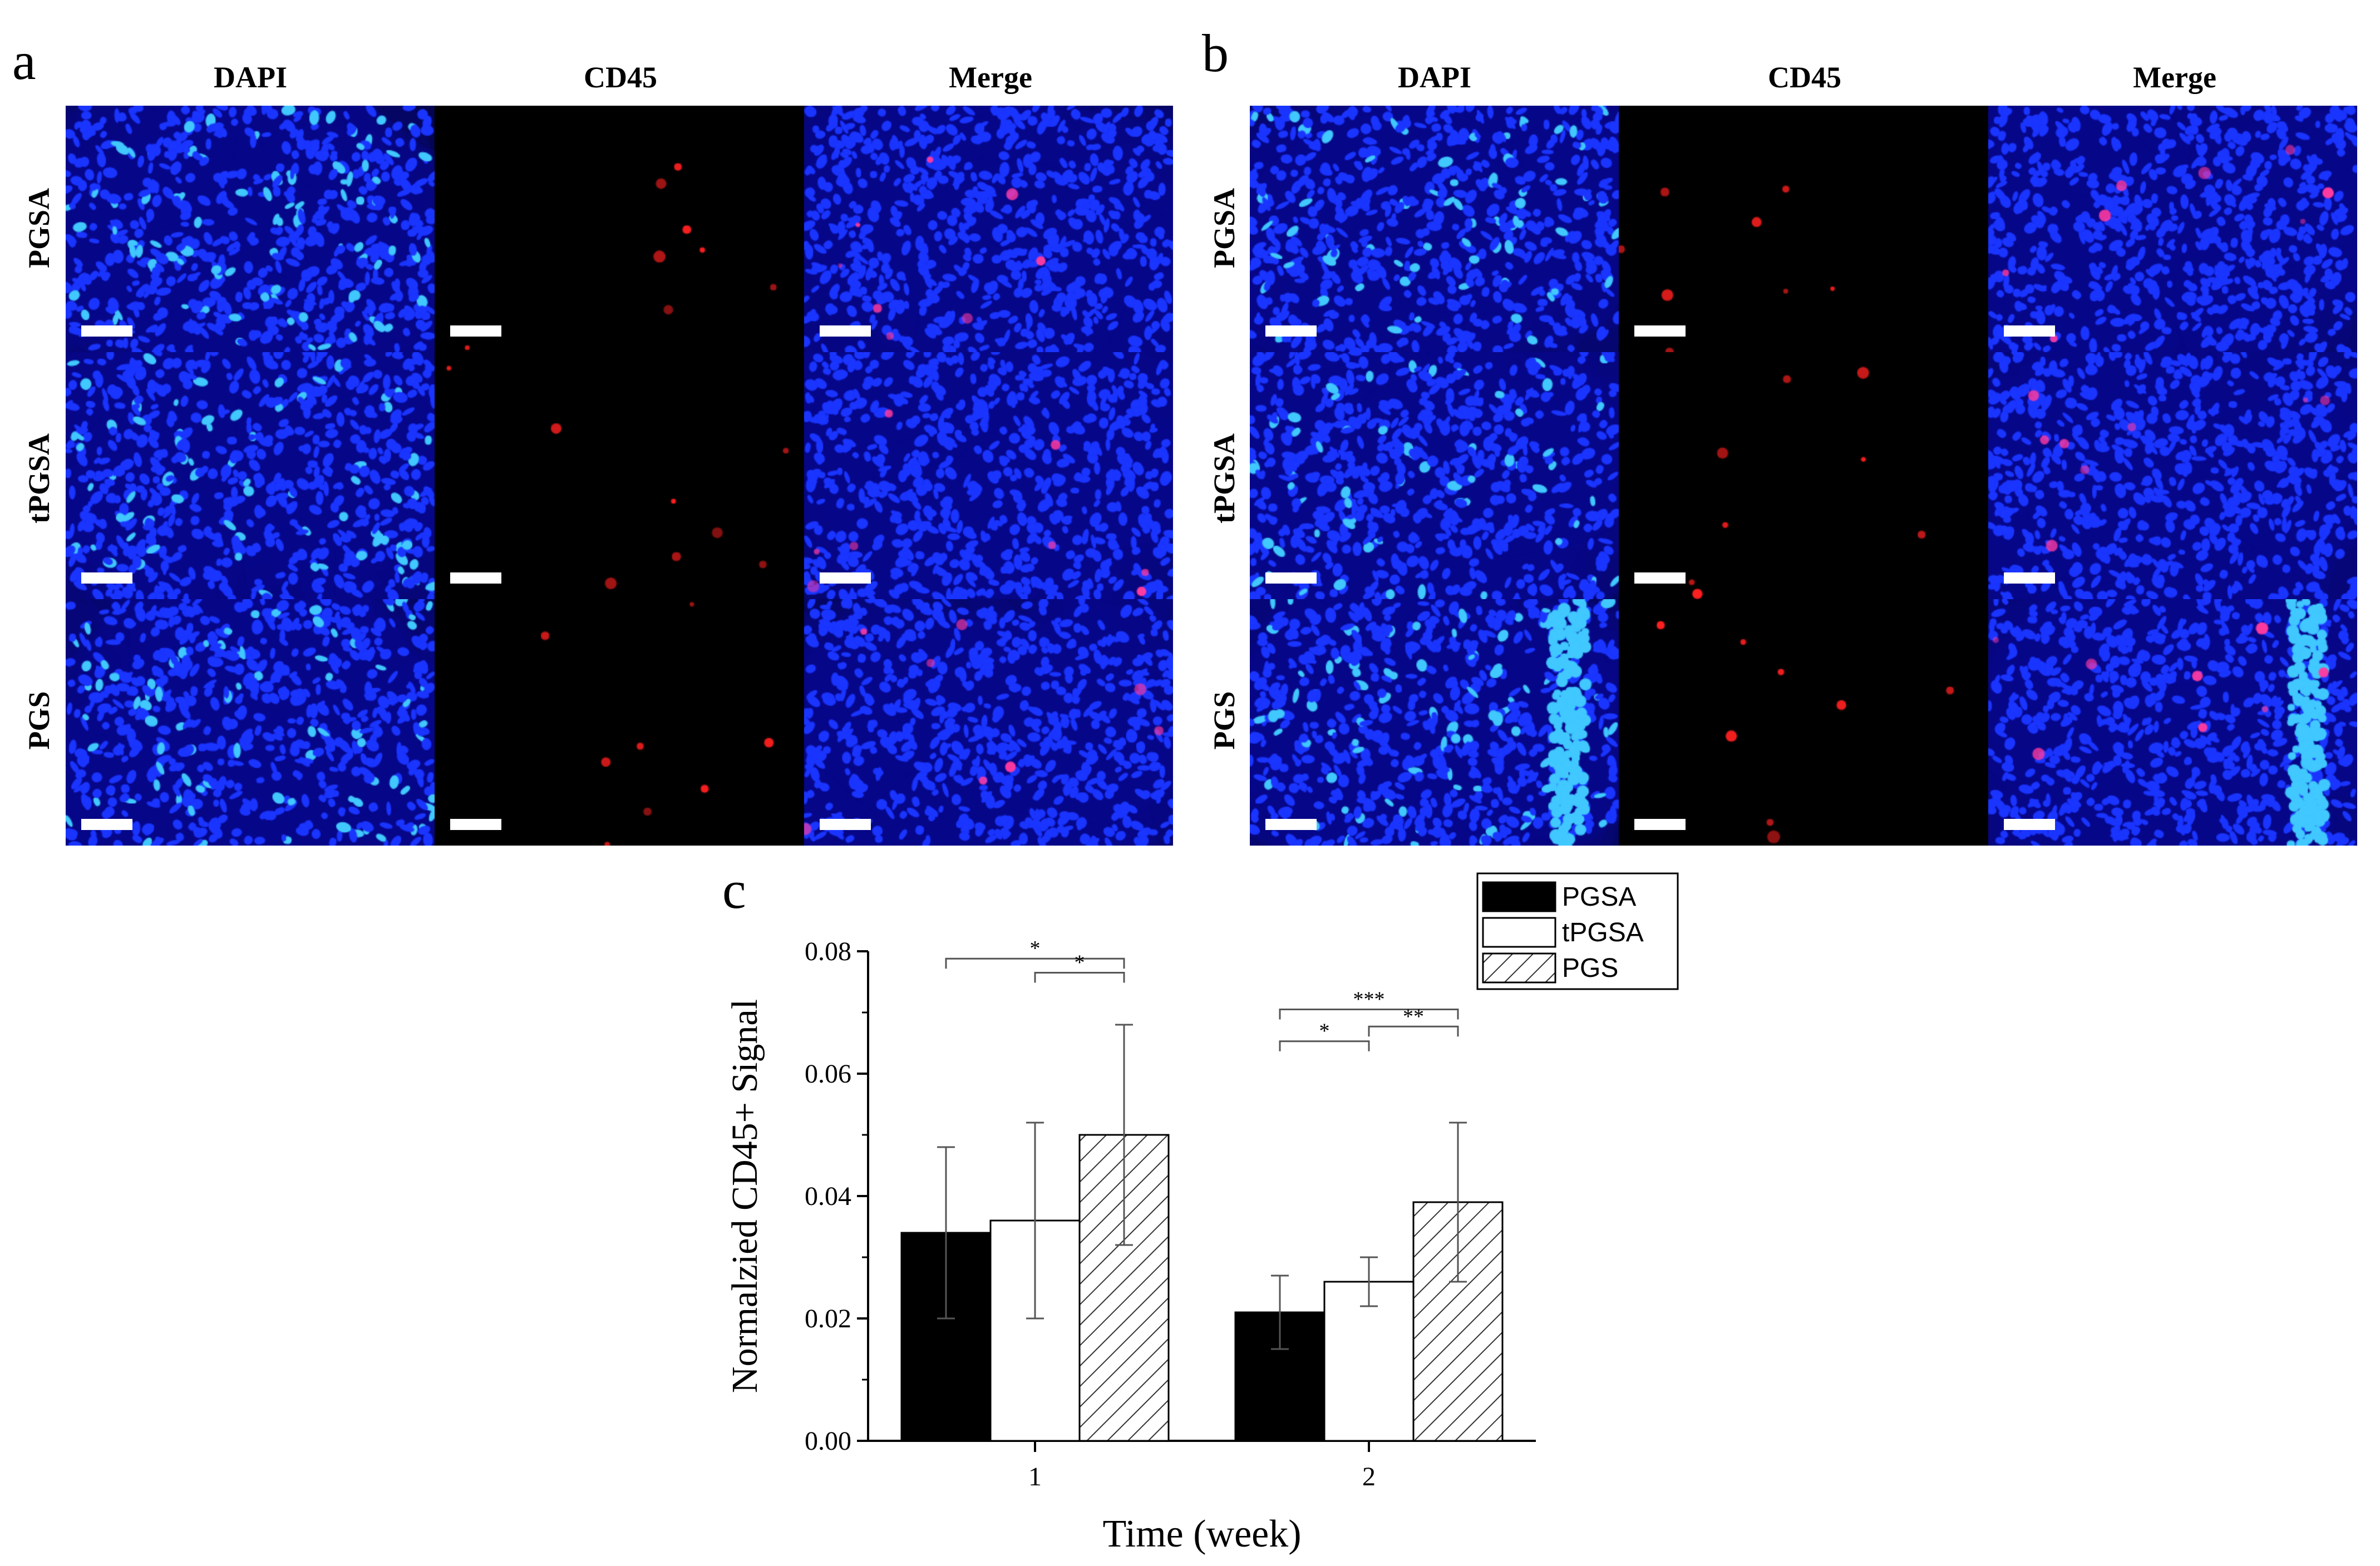  What do you see at coordinates (2174, 77) in the screenshot?
I see `panel-b-col-merge: Merge` at bounding box center [2174, 77].